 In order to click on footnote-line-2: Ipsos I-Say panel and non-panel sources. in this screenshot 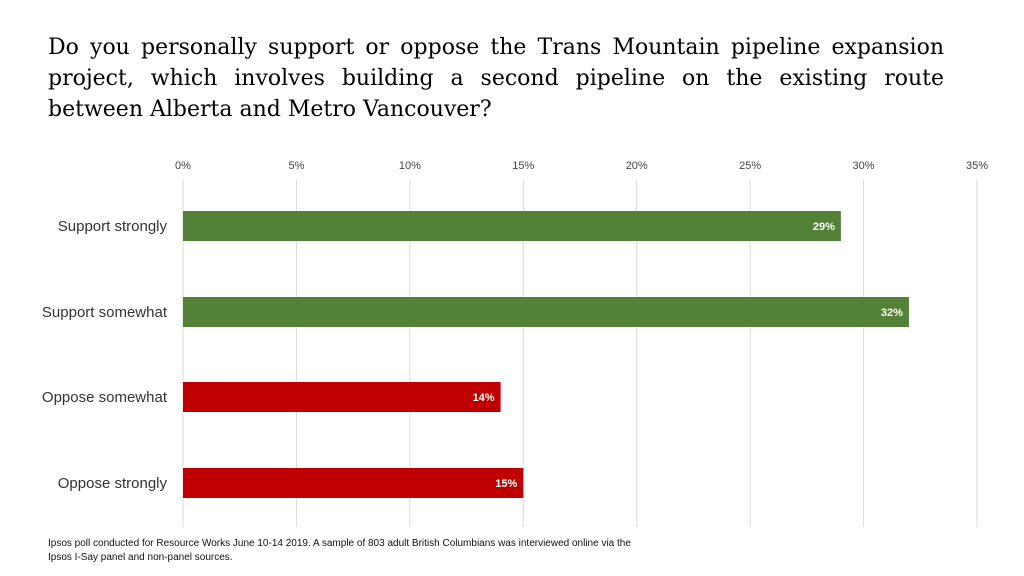, I will do `click(140, 557)`.